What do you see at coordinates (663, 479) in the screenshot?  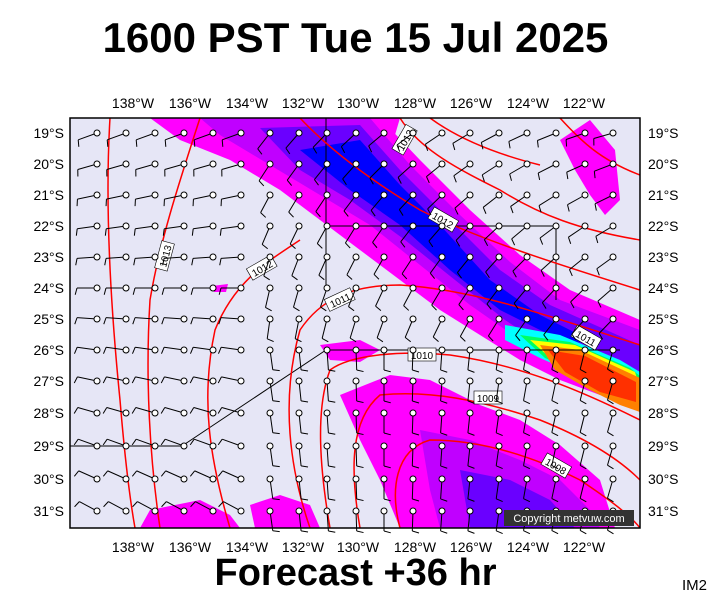 I see `latitude-label: 30°S` at bounding box center [663, 479].